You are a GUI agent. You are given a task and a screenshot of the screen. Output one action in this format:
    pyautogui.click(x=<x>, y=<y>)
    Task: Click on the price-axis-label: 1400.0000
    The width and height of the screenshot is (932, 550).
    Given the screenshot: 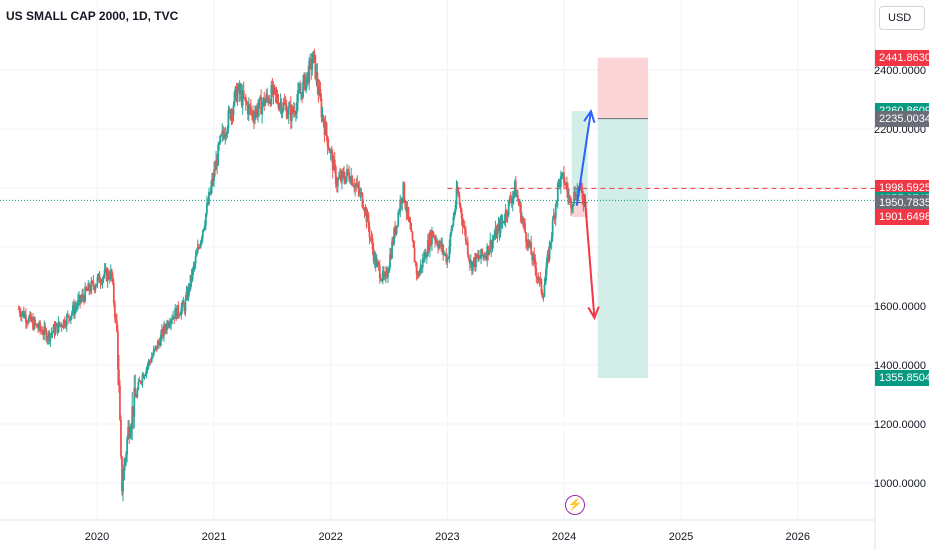 What is the action you would take?
    pyautogui.click(x=900, y=366)
    